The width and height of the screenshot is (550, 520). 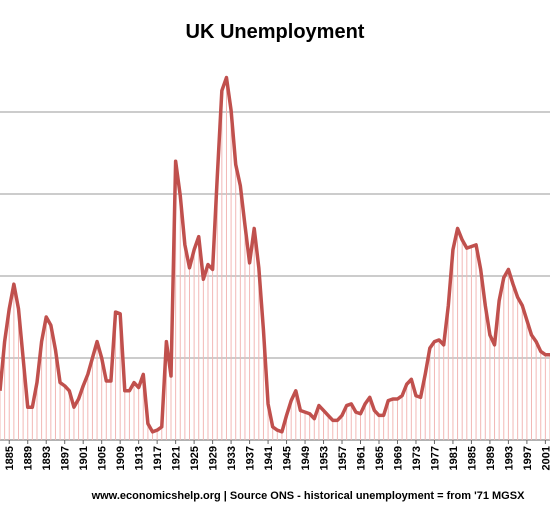 I want to click on x-tick-label: 1941, so click(x=269, y=458).